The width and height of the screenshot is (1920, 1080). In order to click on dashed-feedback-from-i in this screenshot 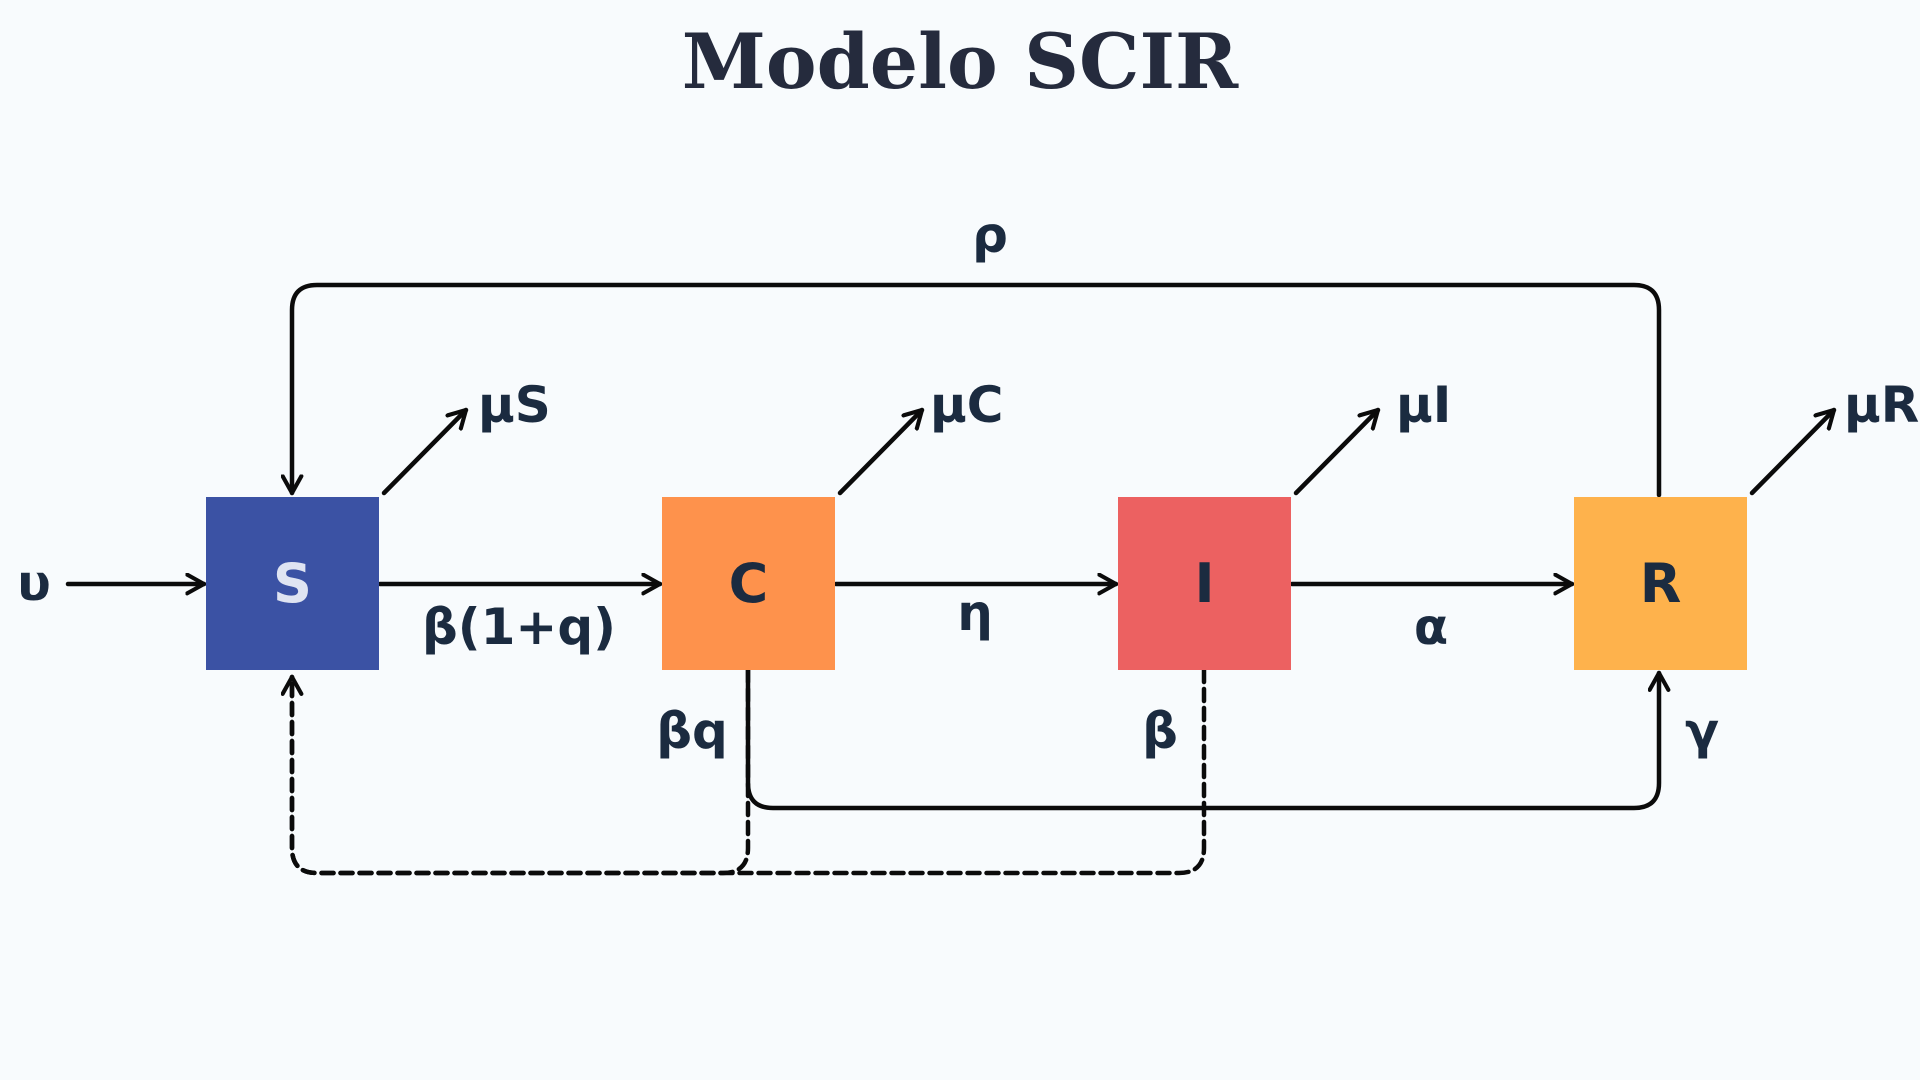, I will do `click(749, 771)`.